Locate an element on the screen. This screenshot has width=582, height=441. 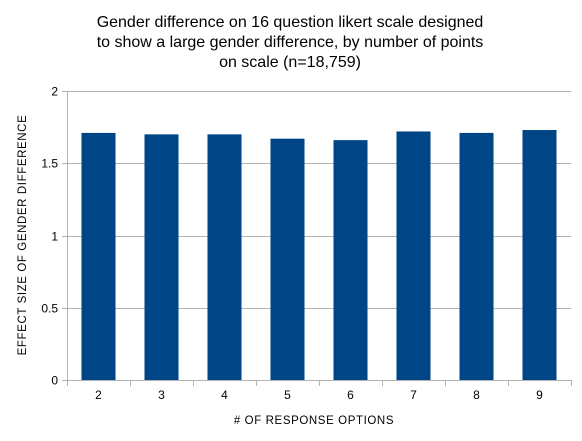
y-tick-label: 1.5 is located at coordinates (49, 164).